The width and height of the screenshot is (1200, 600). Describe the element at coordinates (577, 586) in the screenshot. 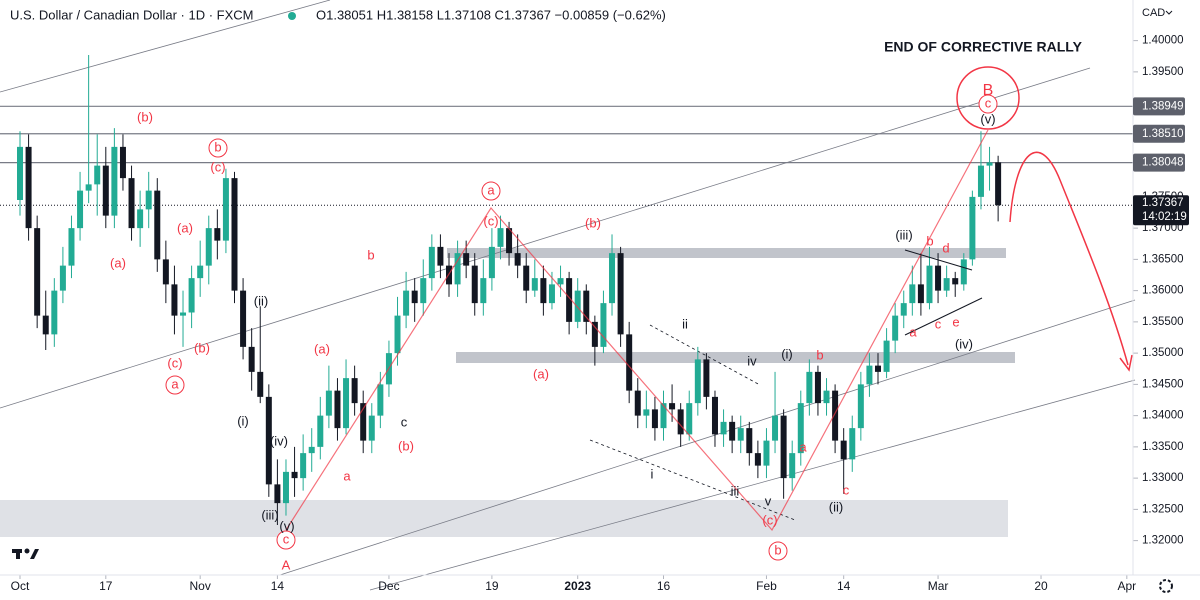

I see `x-tick-label: 2023` at that location.